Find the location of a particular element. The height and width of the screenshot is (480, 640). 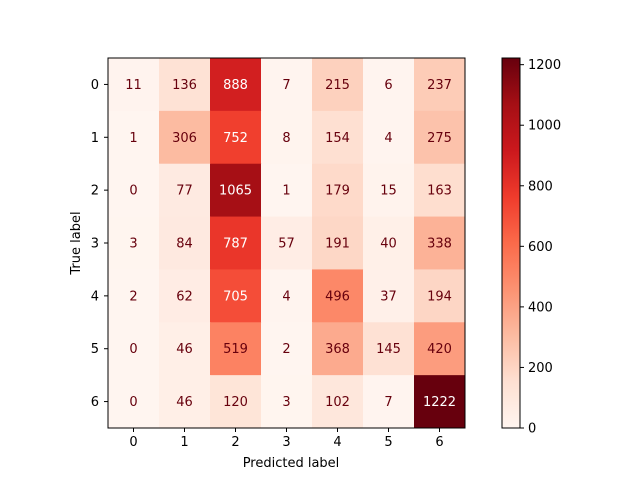

cell-value-label: 1222 is located at coordinates (439, 402).